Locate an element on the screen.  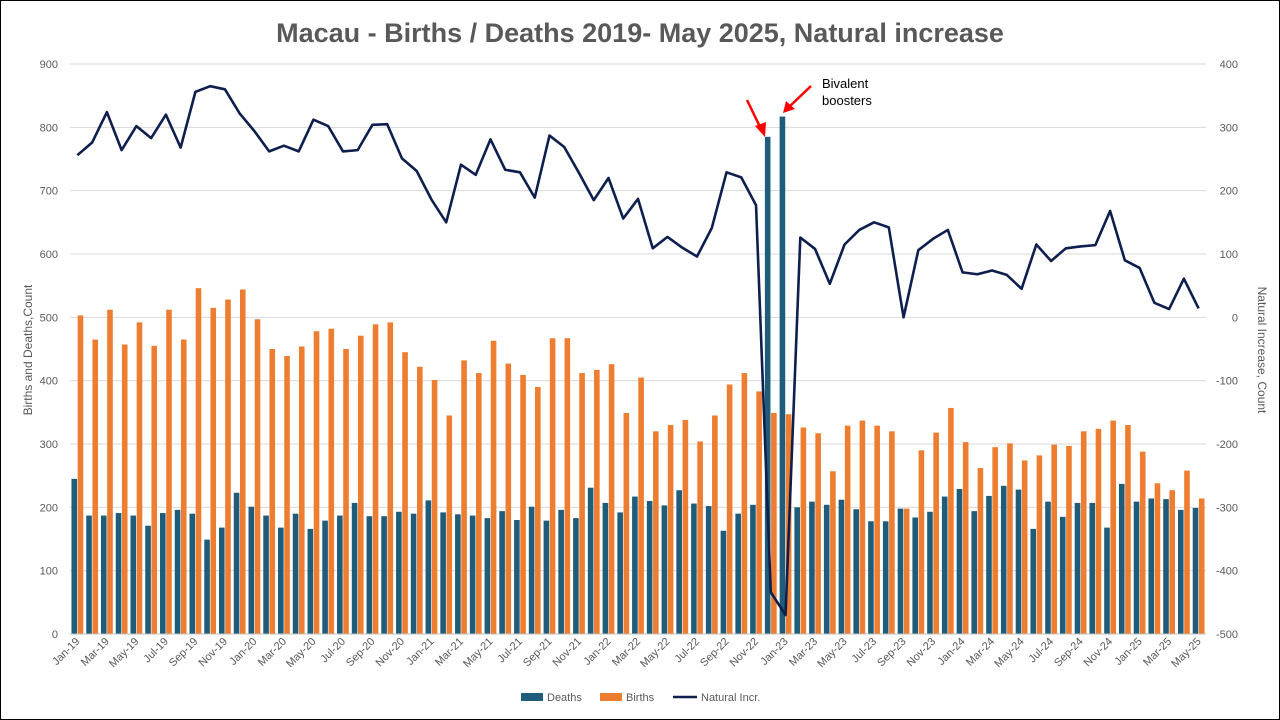
x-tick-label: Mar-23 is located at coordinates (803, 652).